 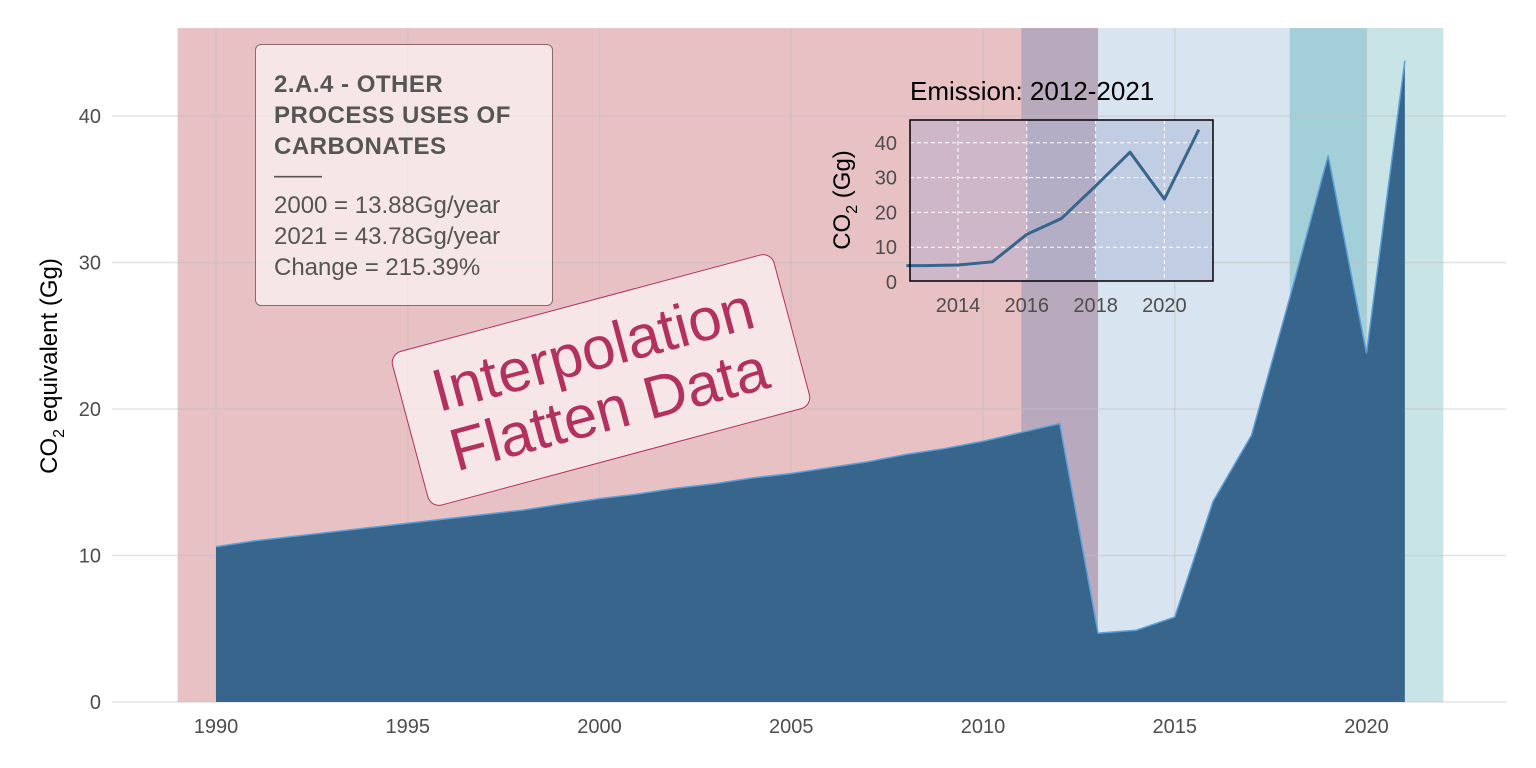 I want to click on x-tick-label: 2020, so click(x=1366, y=727).